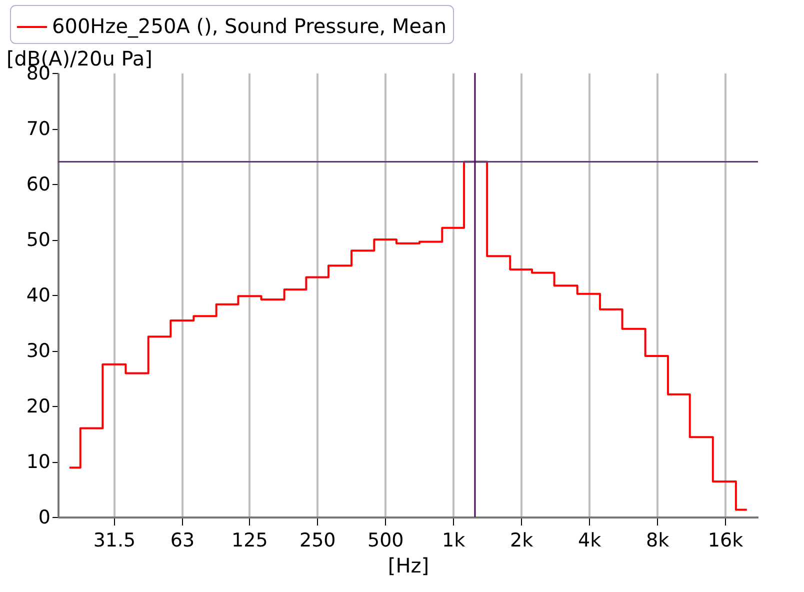  I want to click on y-tick-label: 60, so click(38, 185).